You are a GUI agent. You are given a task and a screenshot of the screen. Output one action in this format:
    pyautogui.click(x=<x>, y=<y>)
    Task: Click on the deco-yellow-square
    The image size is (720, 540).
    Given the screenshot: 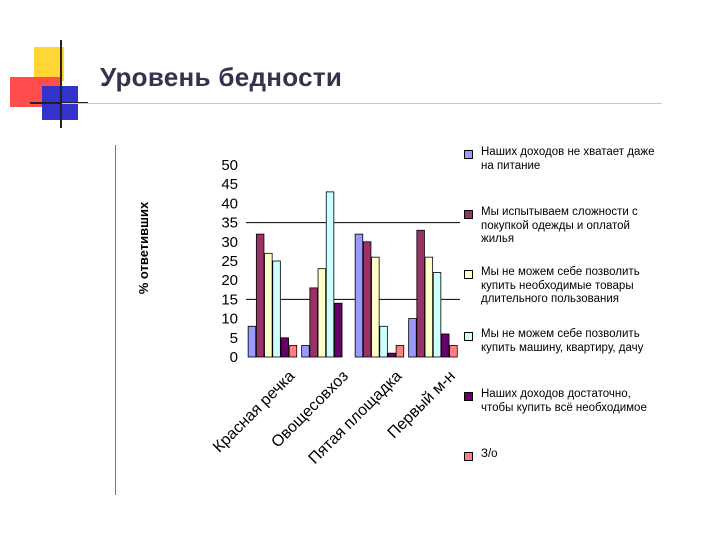 What is the action you would take?
    pyautogui.click(x=49, y=64)
    